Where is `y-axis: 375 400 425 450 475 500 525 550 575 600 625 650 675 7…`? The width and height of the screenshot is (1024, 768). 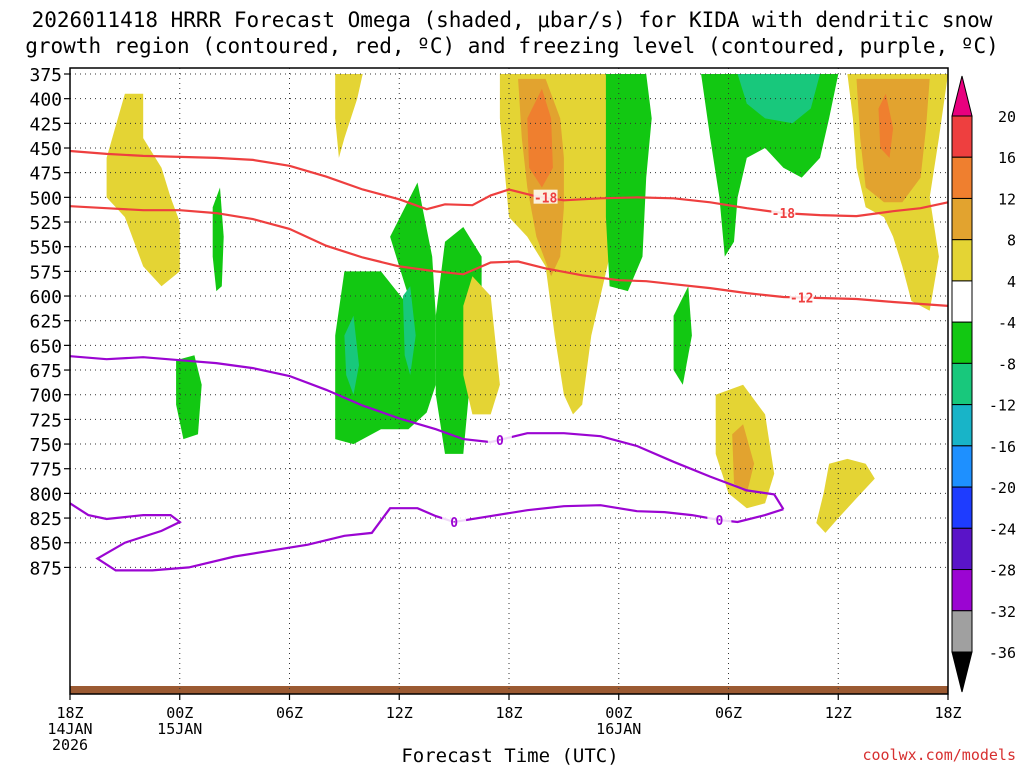
y-axis: 375 400 425 450 475 500 525 550 575 600 625 650 675 7… is located at coordinates (49, 322).